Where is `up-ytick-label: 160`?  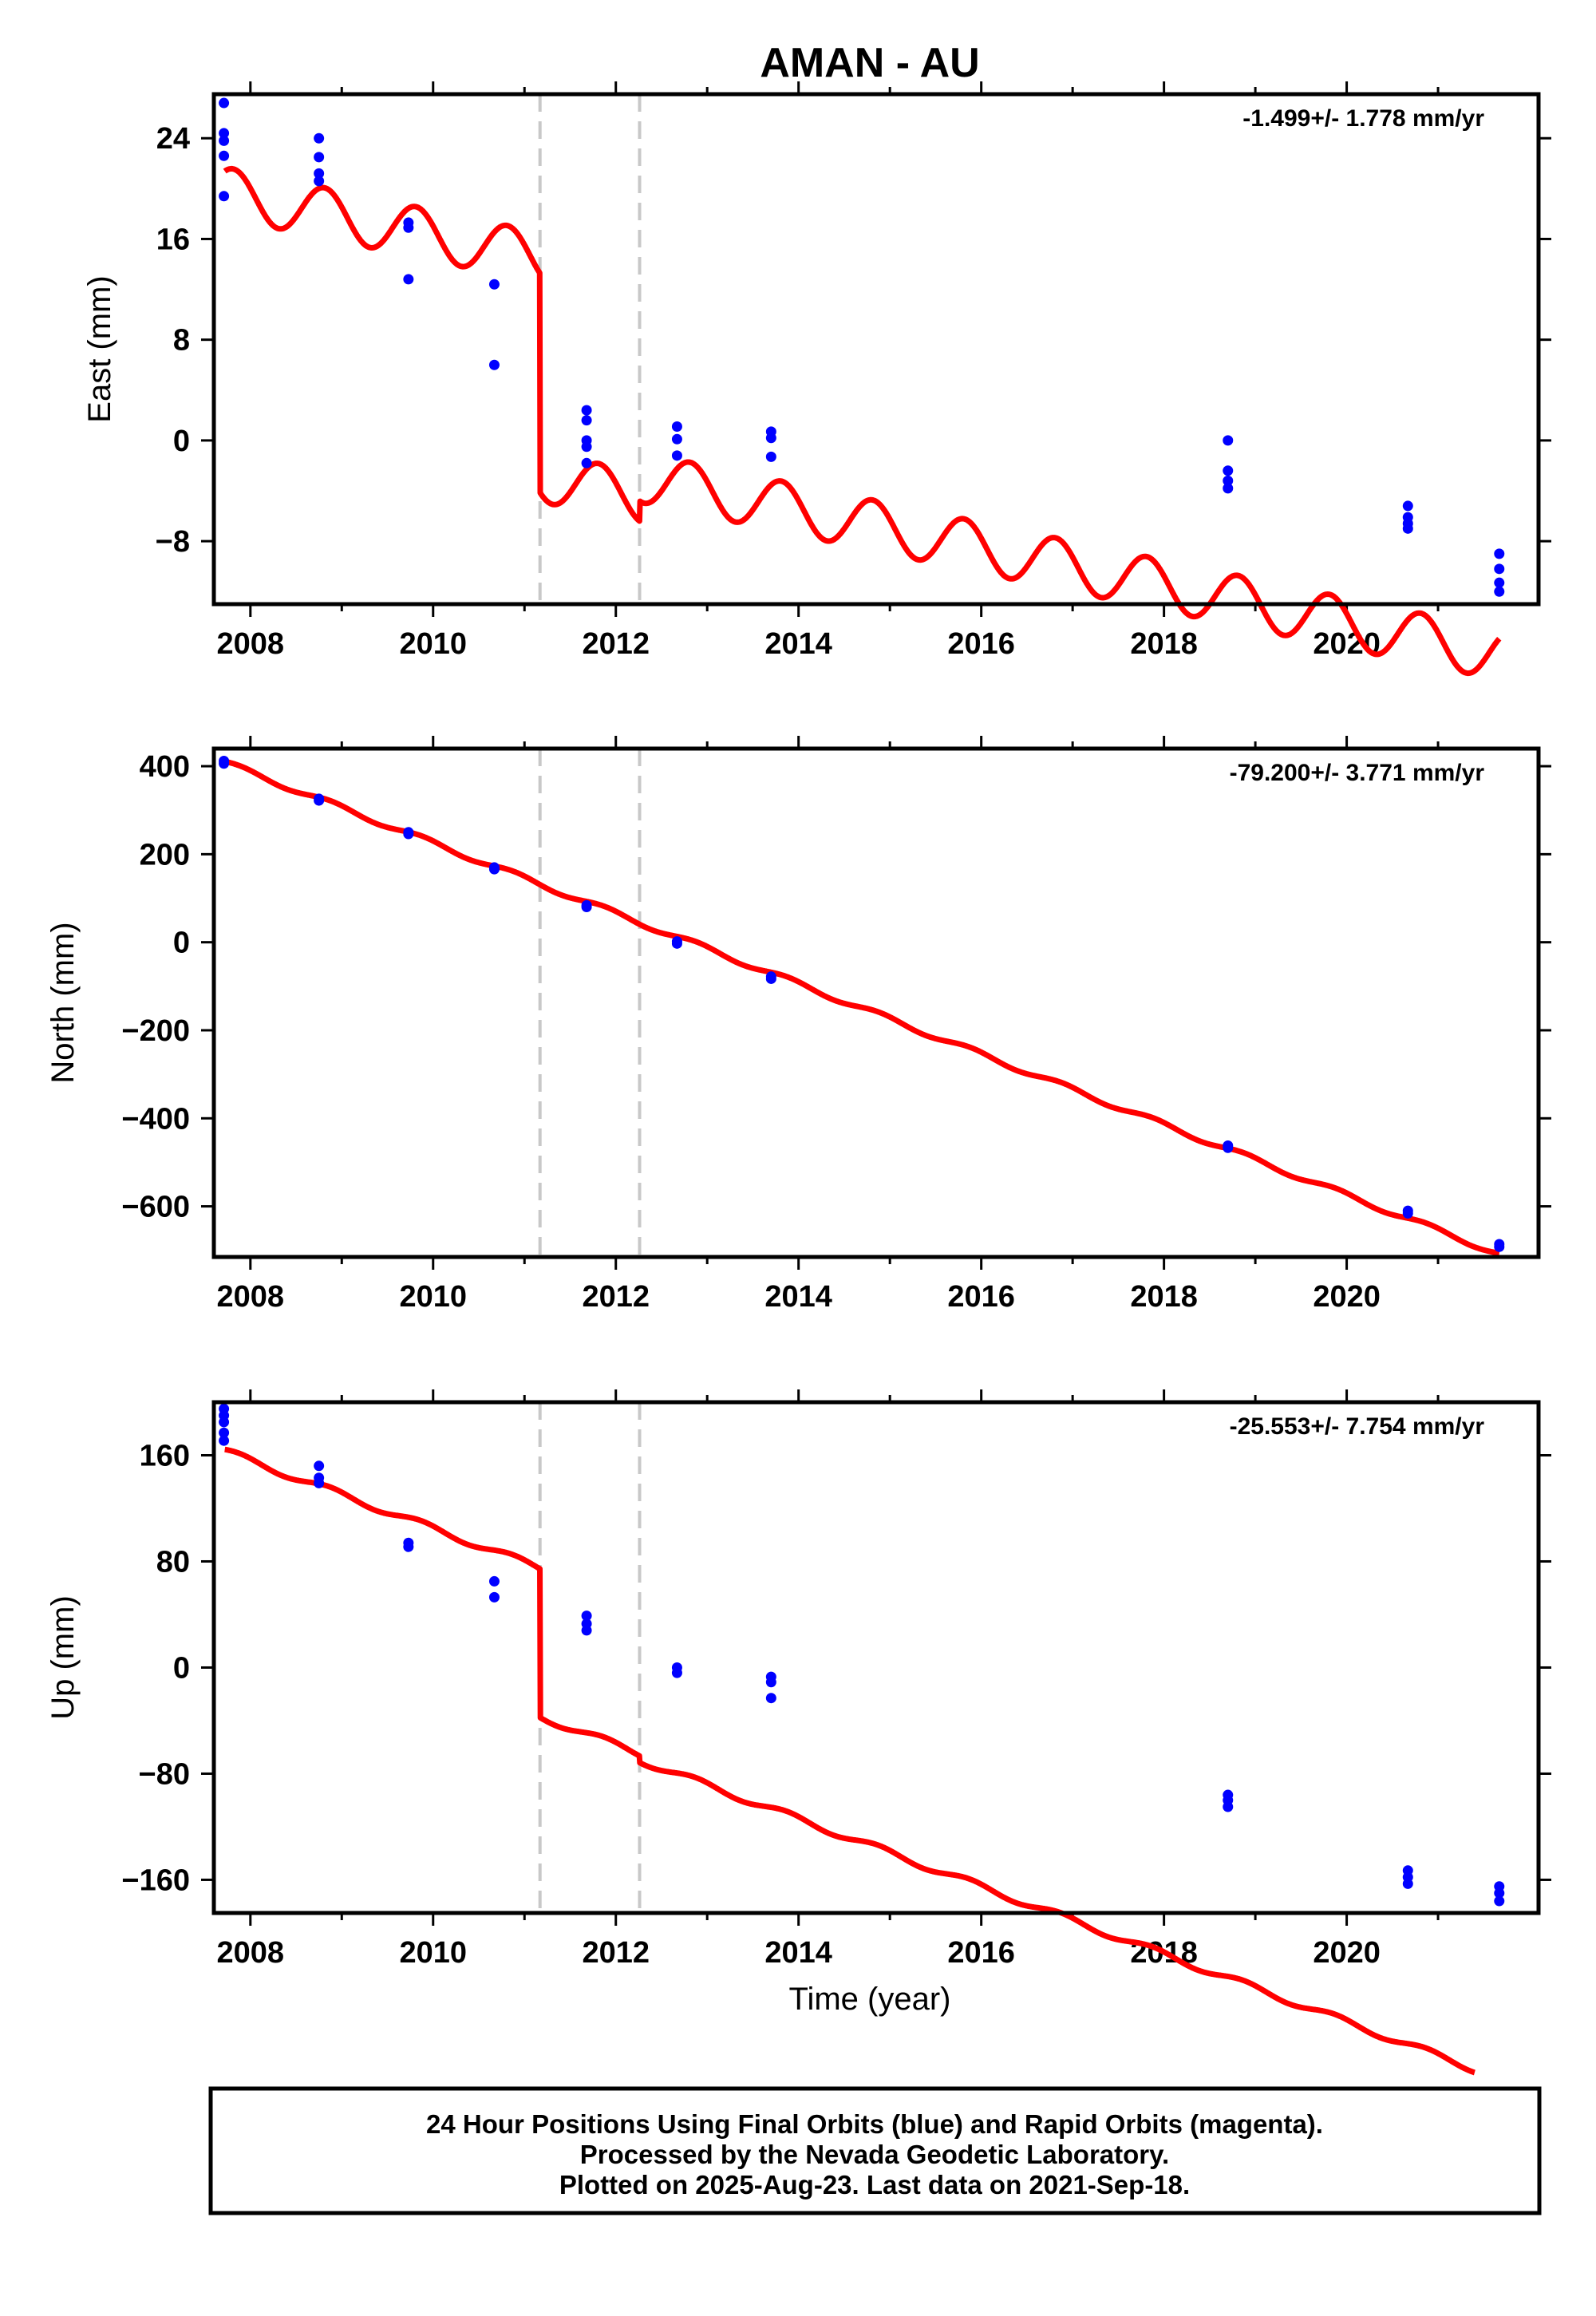
up-ytick-label: 160 is located at coordinates (165, 1455).